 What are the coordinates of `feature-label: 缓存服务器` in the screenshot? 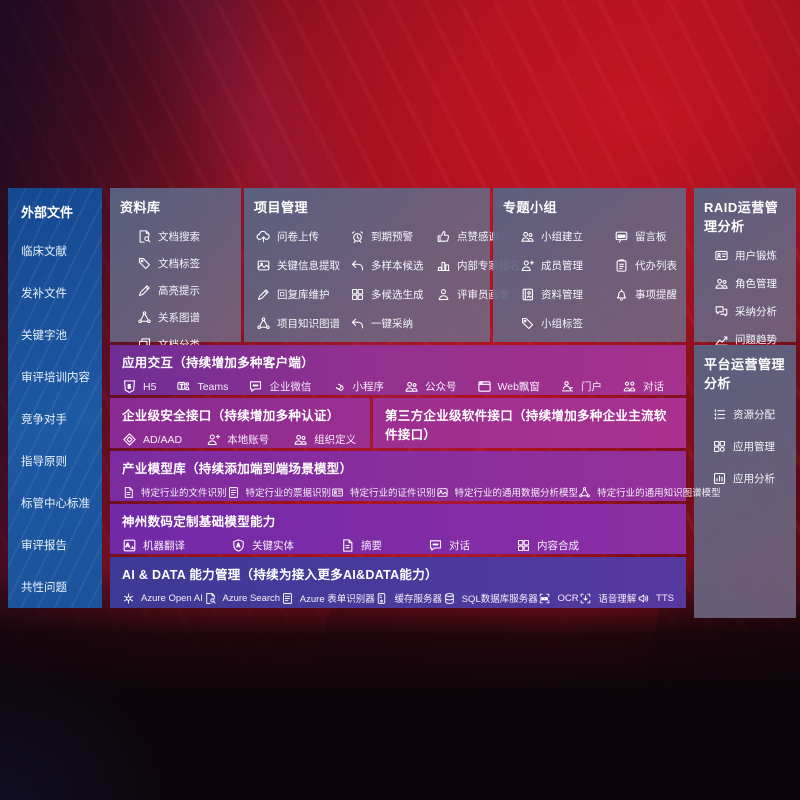 It's located at (418, 599).